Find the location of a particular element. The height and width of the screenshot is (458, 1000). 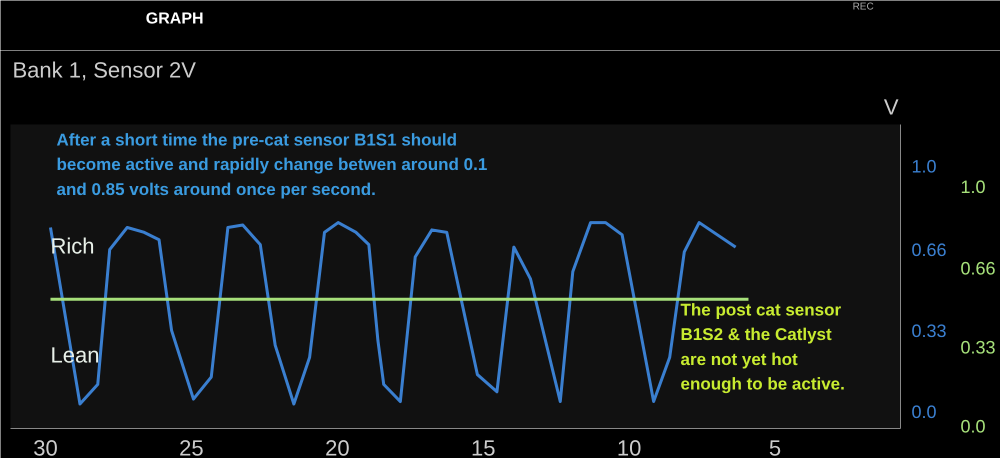

x-tick-label: 5 is located at coordinates (775, 447).